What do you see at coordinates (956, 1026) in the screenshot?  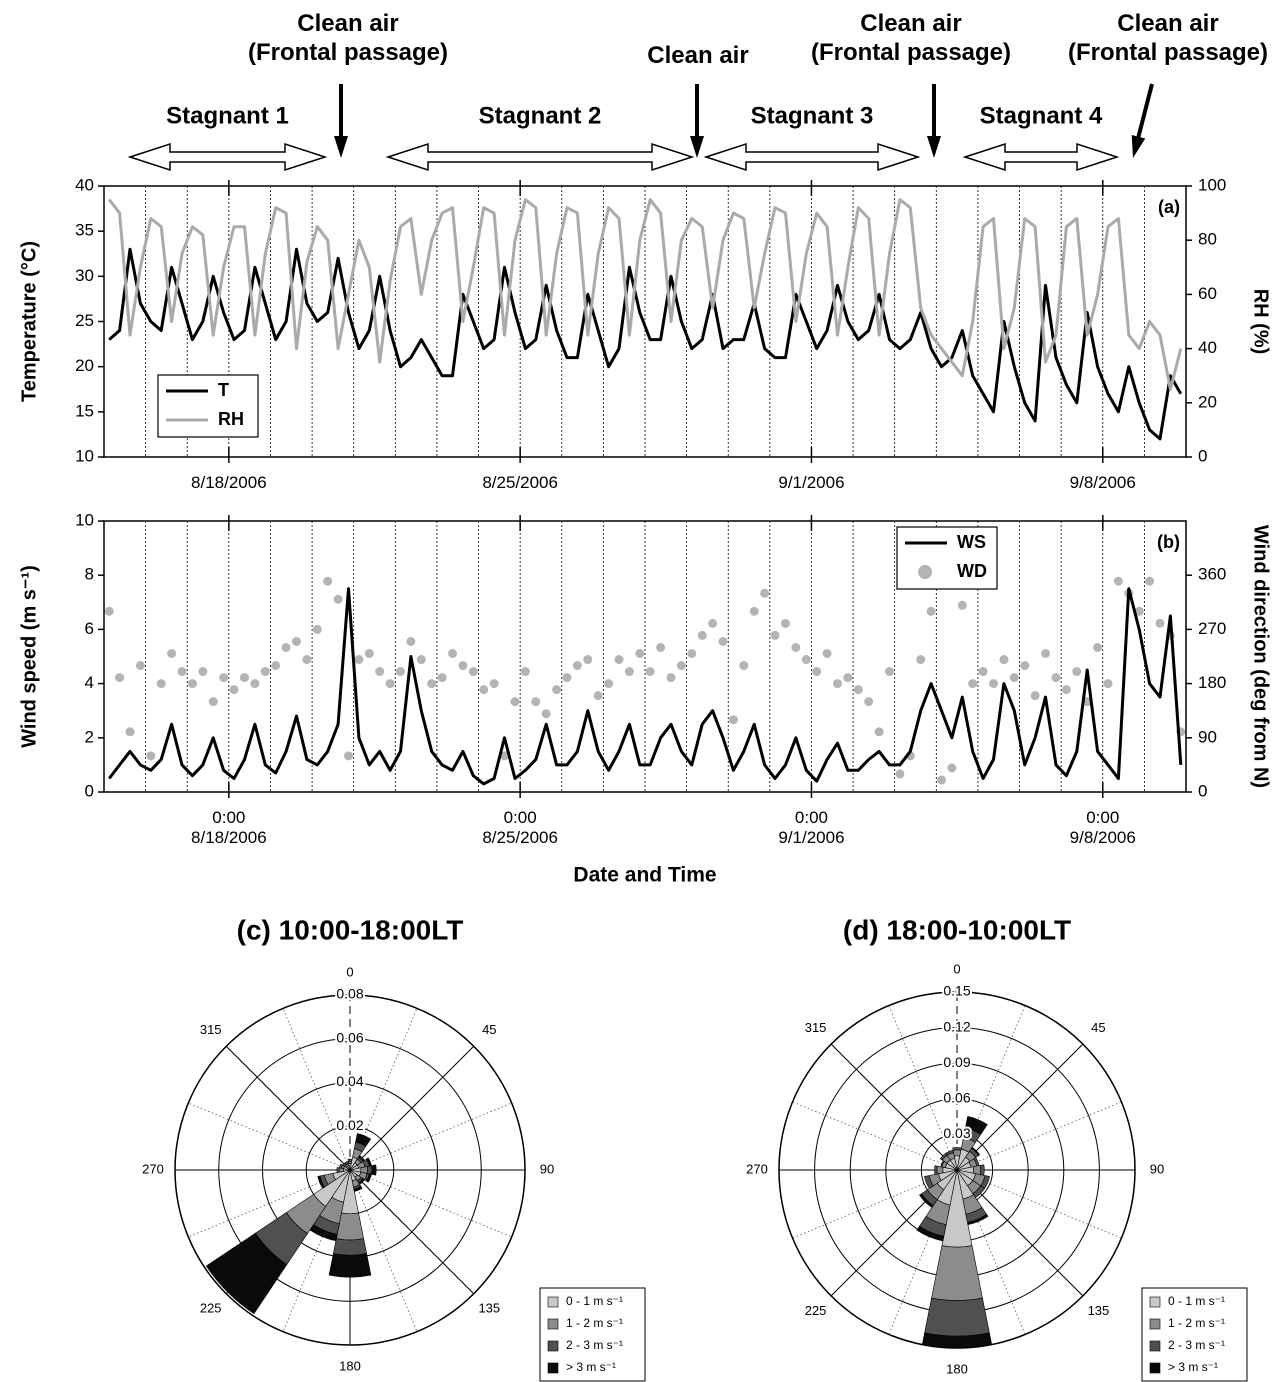 I see `r-tick-label: 0.12` at bounding box center [956, 1026].